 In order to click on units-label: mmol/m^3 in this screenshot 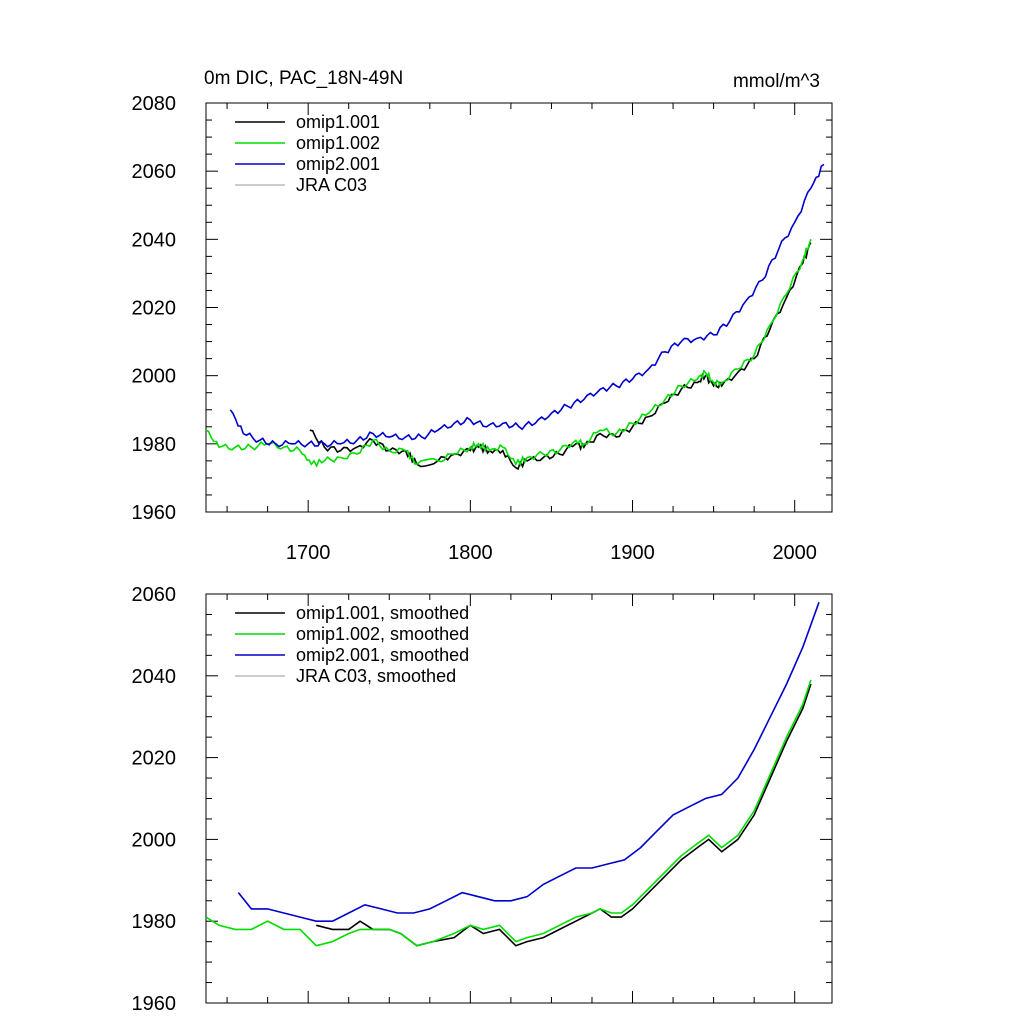, I will do `click(776, 81)`.